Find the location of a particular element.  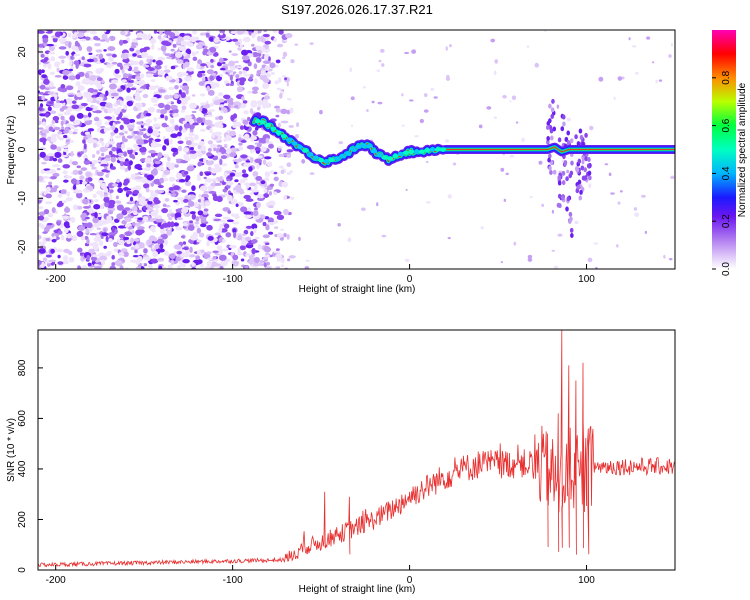

colorbar-tick-label: 0.0 is located at coordinates (726, 269).